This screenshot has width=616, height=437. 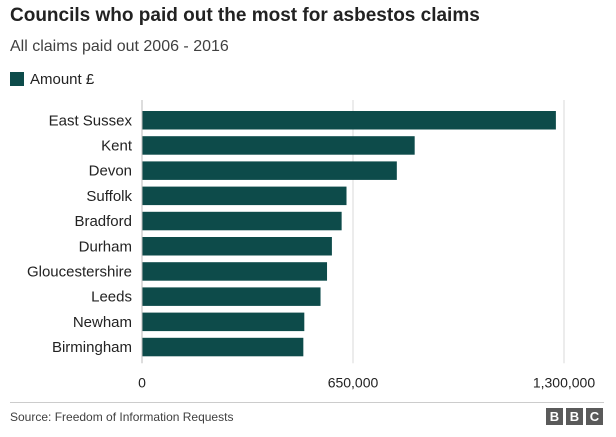 I want to click on category-label: Bradford, so click(x=103, y=221).